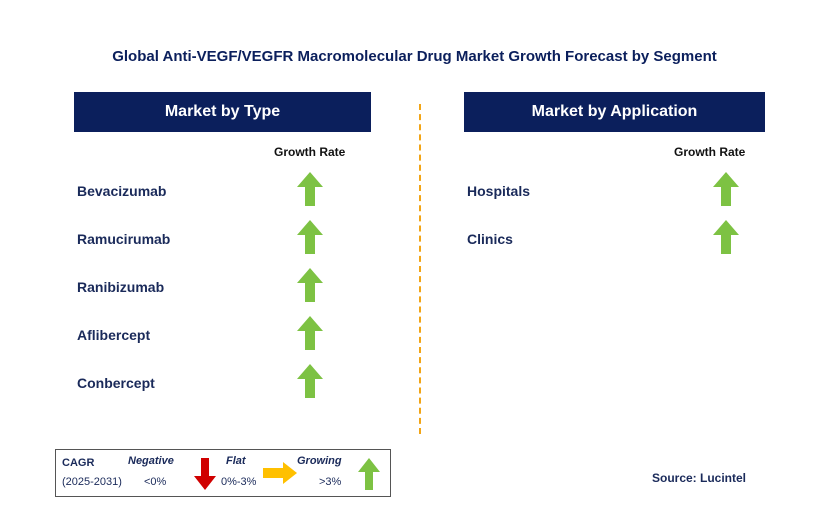 This screenshot has width=829, height=521. What do you see at coordinates (114, 335) in the screenshot?
I see `segment-label-aflibercept: Aflibercept` at bounding box center [114, 335].